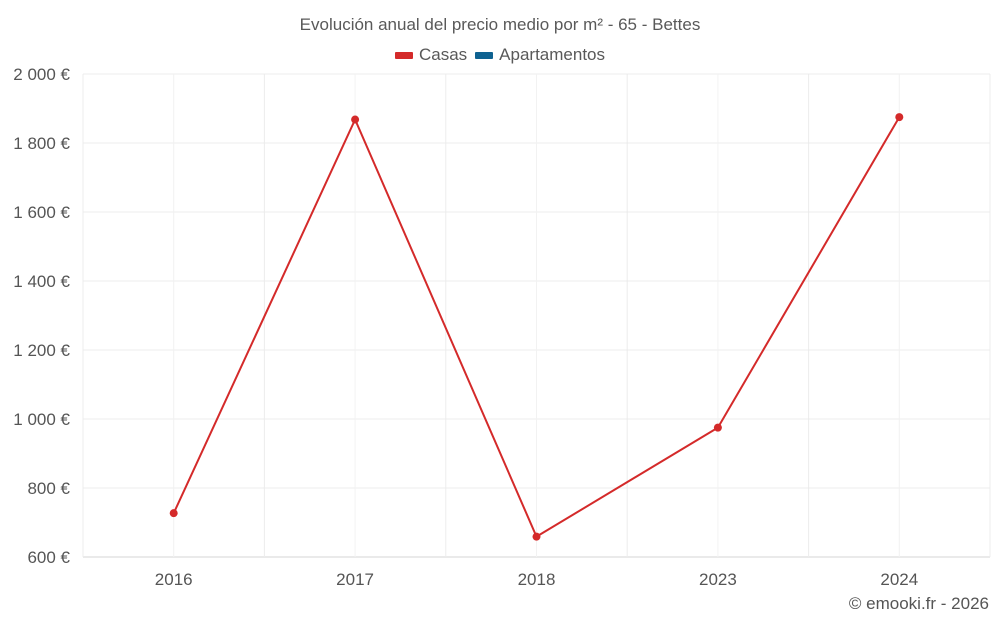 The height and width of the screenshot is (625, 1000). Describe the element at coordinates (41, 143) in the screenshot. I see `y-tick-label: 1 800 €` at that location.